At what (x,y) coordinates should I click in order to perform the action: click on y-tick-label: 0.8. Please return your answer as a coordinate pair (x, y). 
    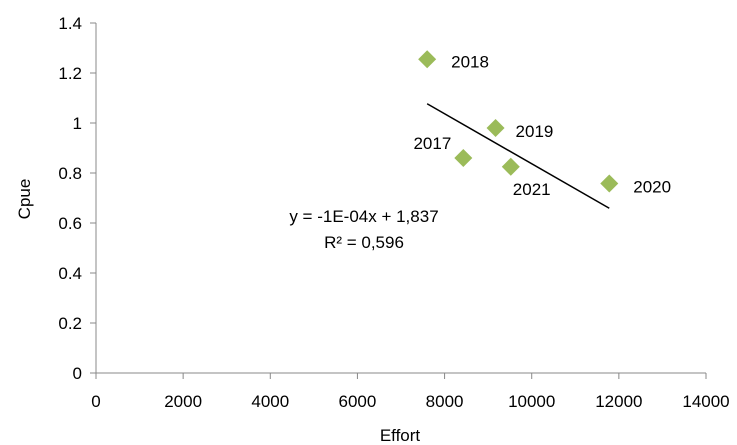
    Looking at the image, I should click on (70, 173).